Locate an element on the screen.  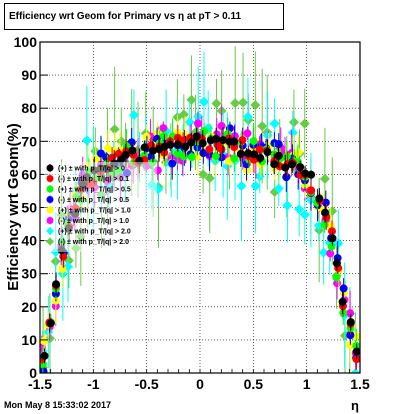
x-tick-label: -1.5 is located at coordinates (40, 384).